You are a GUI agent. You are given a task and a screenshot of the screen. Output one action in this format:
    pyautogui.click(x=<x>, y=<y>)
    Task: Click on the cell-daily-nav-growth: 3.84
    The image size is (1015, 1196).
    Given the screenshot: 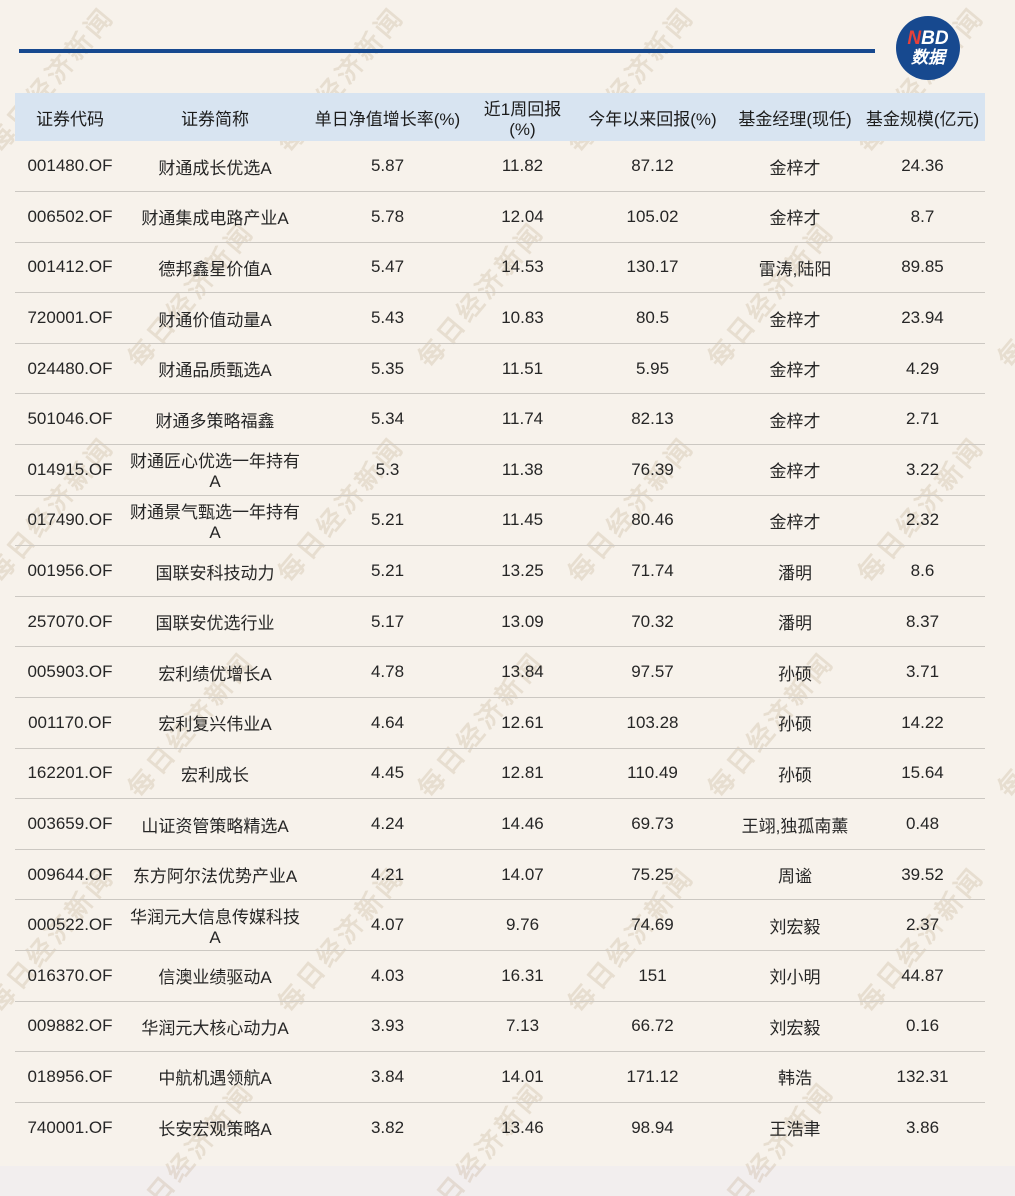 What is the action you would take?
    pyautogui.click(x=387, y=1076)
    